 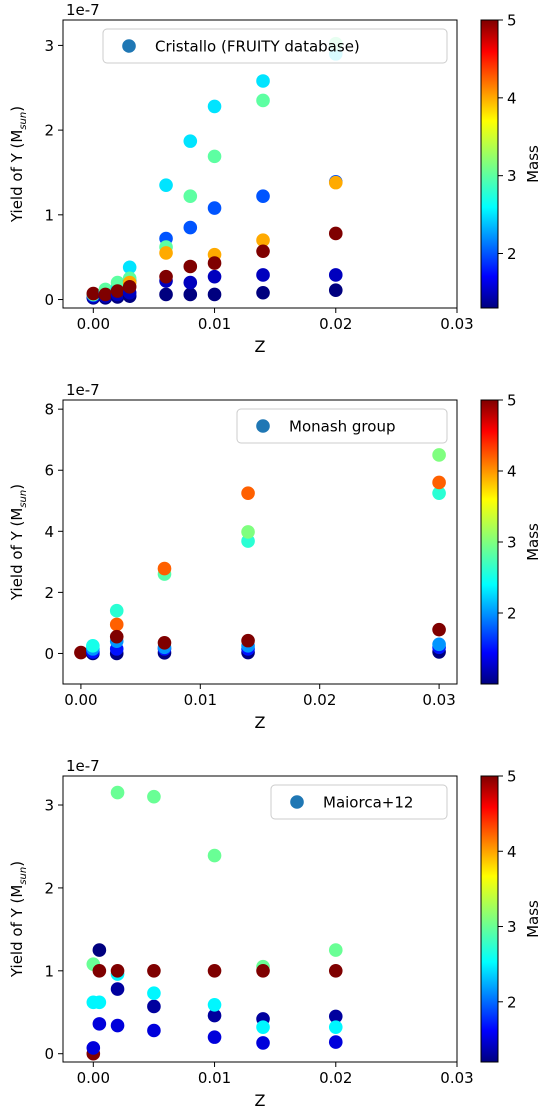 I want to click on y-tick-label: 8, so click(x=49, y=410).